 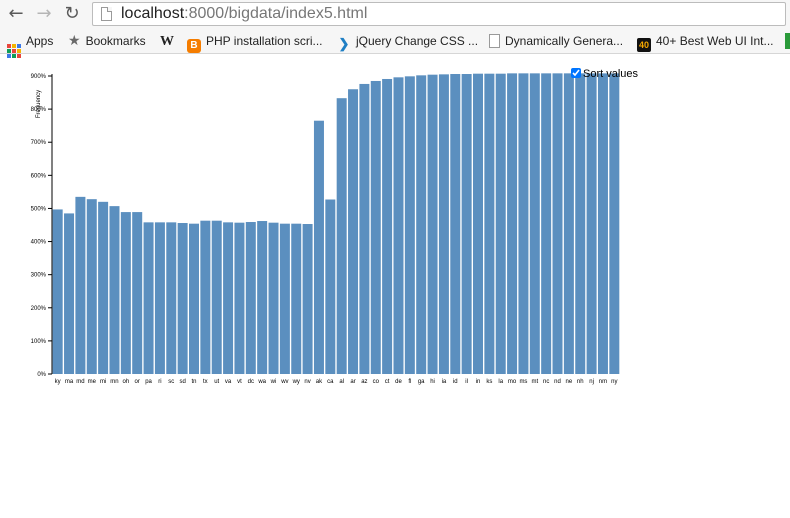 I want to click on x-tick-label: ca, so click(x=330, y=382).